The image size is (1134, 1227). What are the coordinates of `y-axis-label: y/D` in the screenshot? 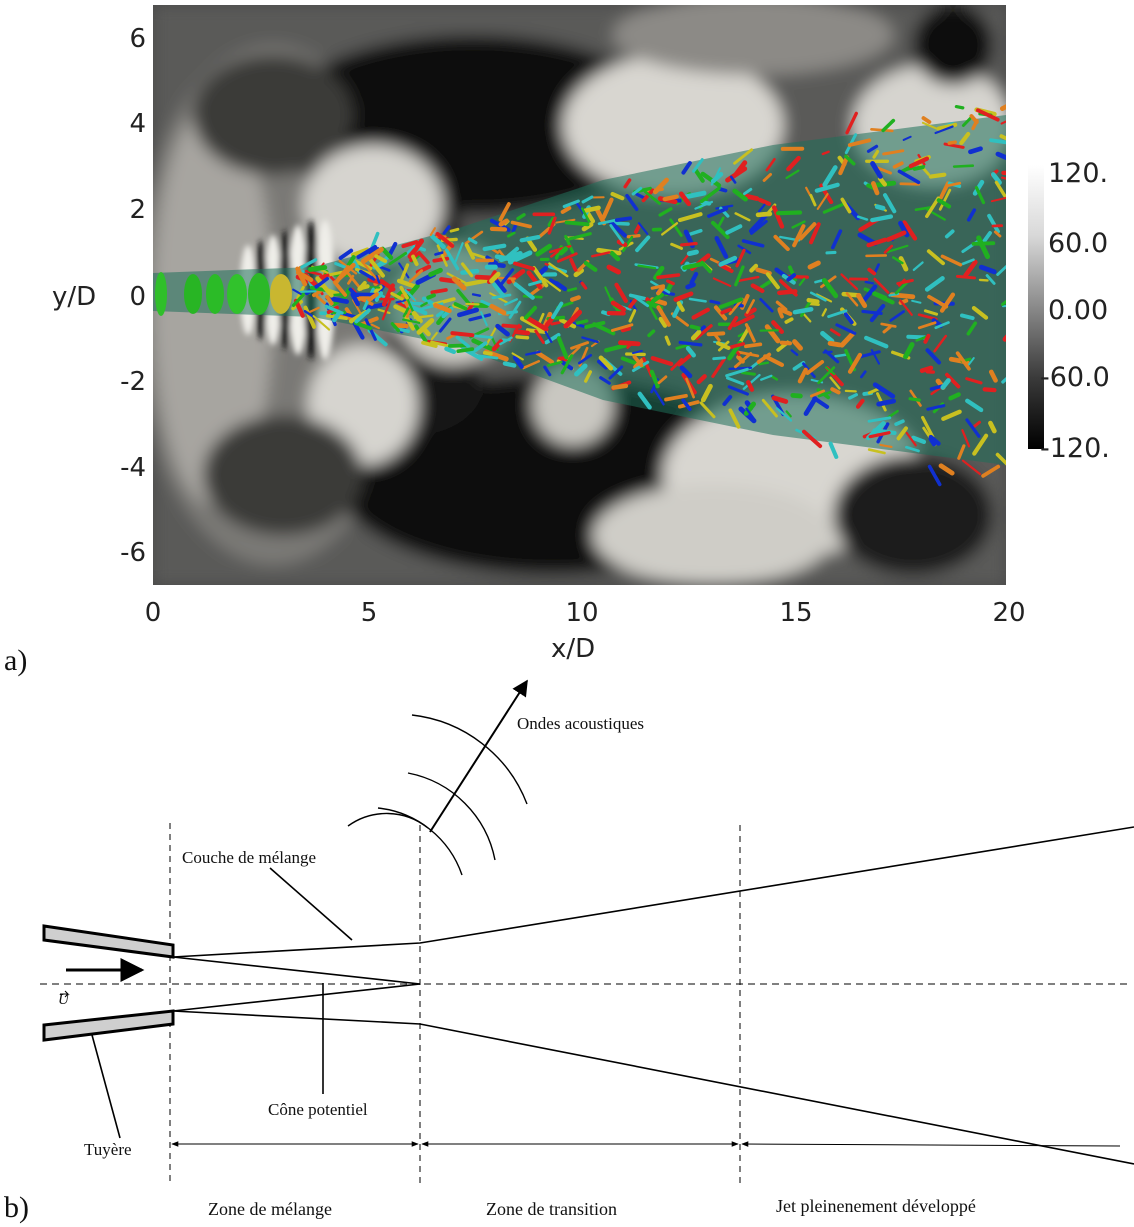 It's located at (74, 297).